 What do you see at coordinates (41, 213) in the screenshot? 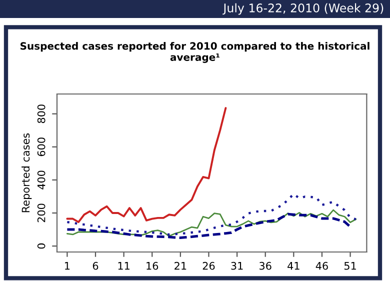
I see `y-tick-label: 200` at bounding box center [41, 213].